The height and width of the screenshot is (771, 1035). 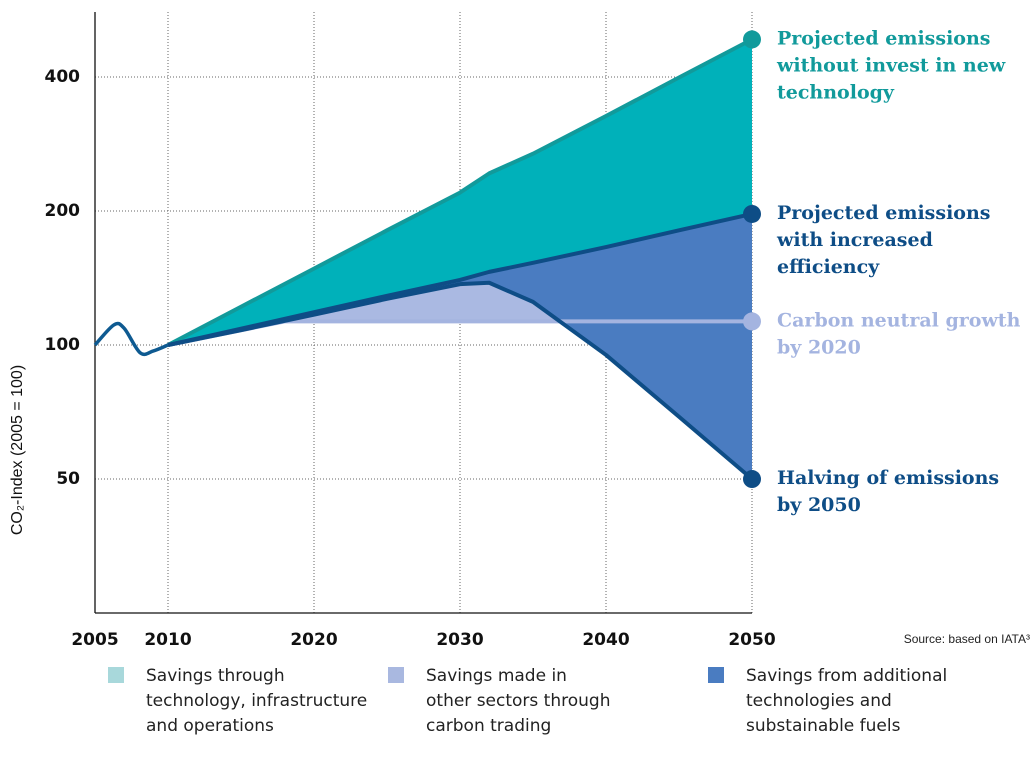 What do you see at coordinates (899, 320) in the screenshot?
I see `line-label: Carbon neutral growth` at bounding box center [899, 320].